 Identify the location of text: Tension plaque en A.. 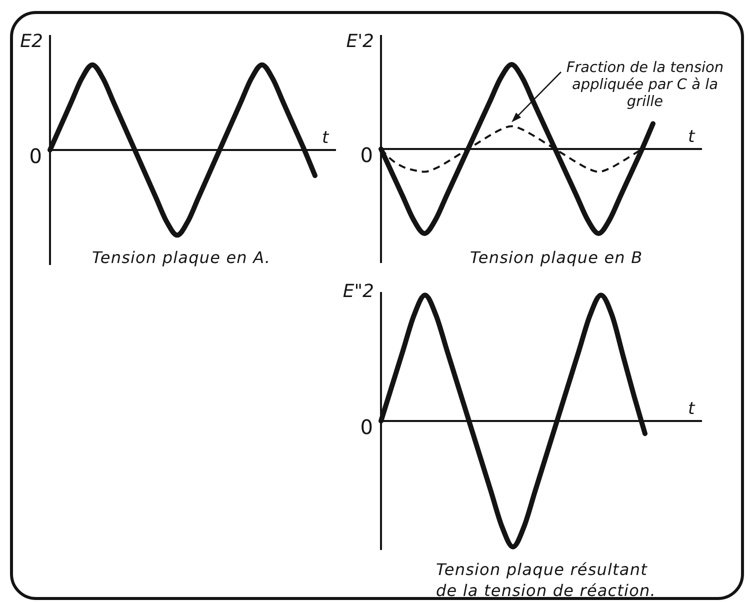
(182, 257).